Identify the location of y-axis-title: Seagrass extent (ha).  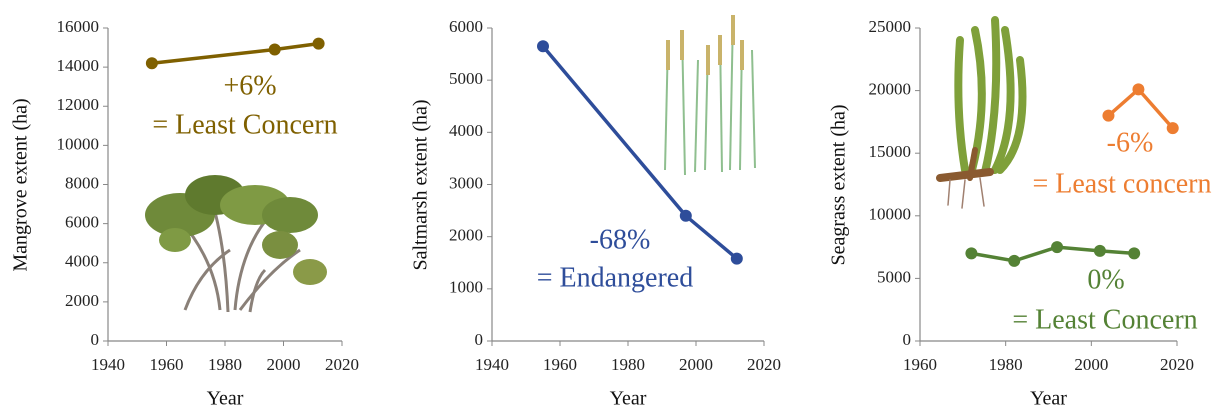
(839, 184).